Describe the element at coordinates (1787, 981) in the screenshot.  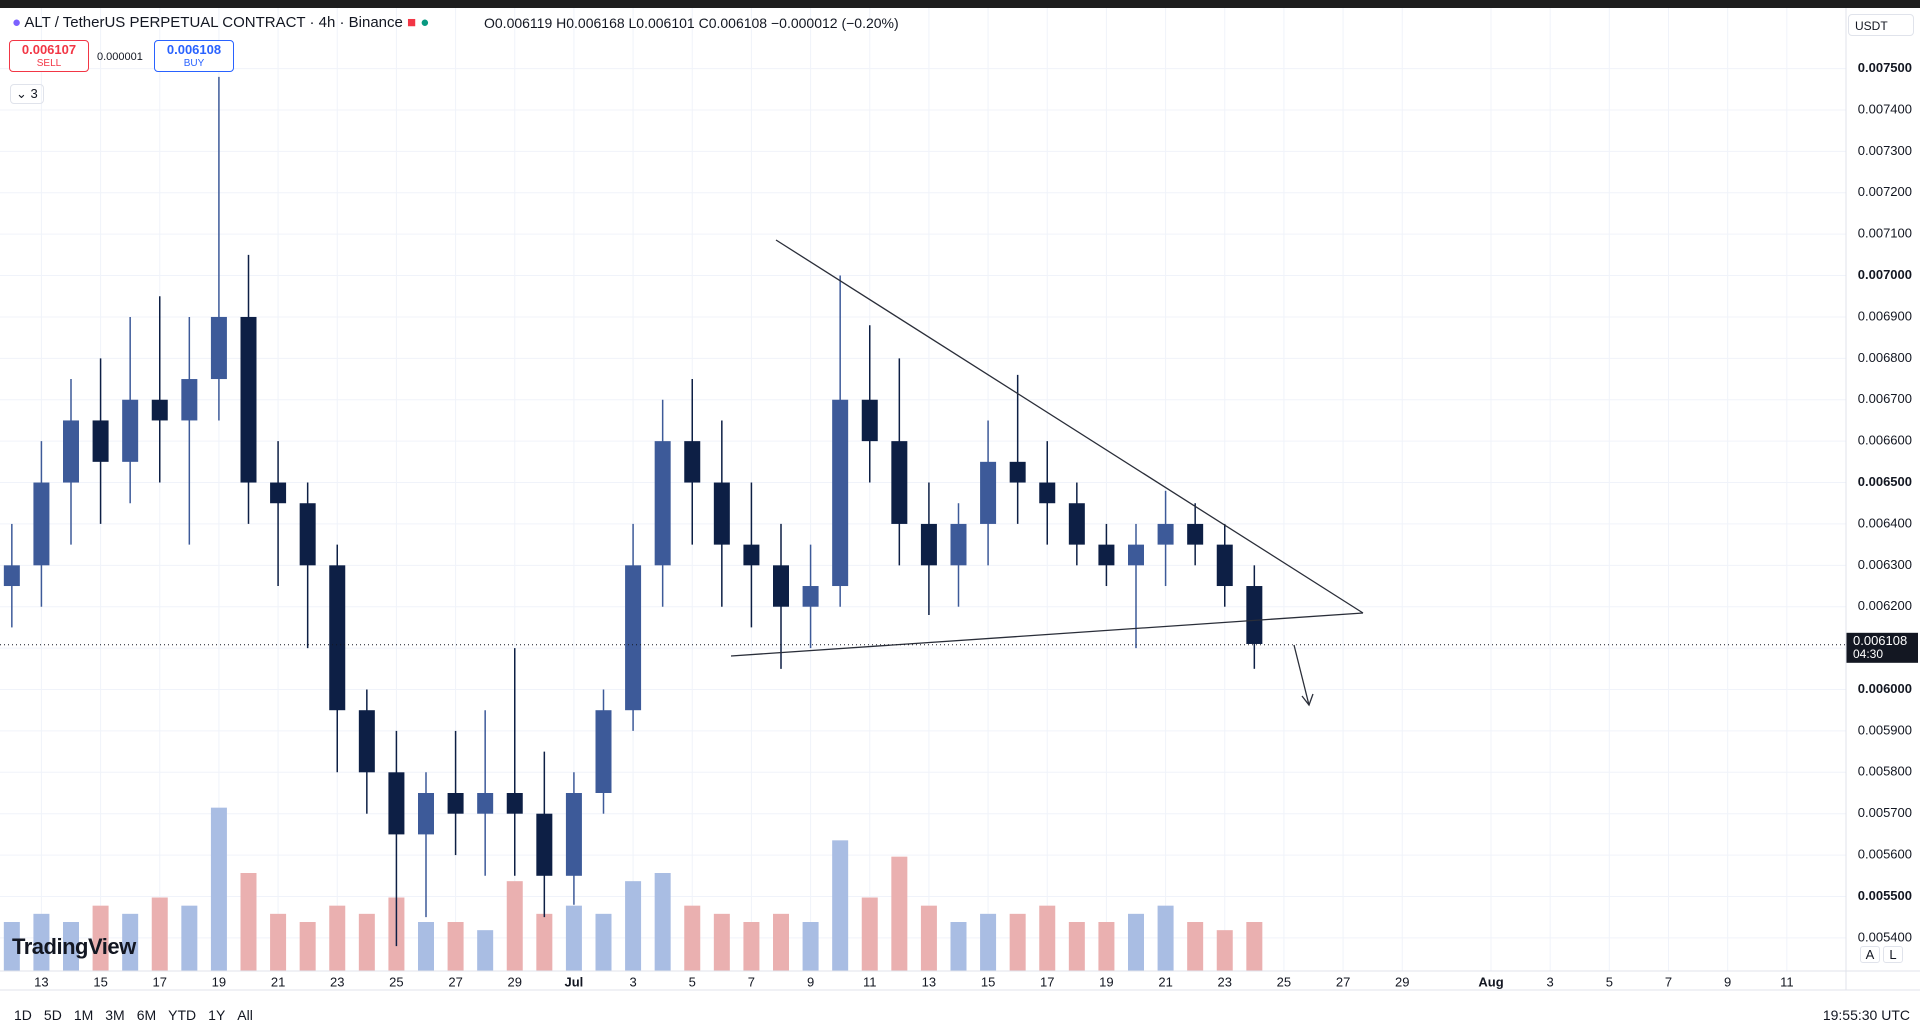
I see `x-tick-label: 11` at that location.